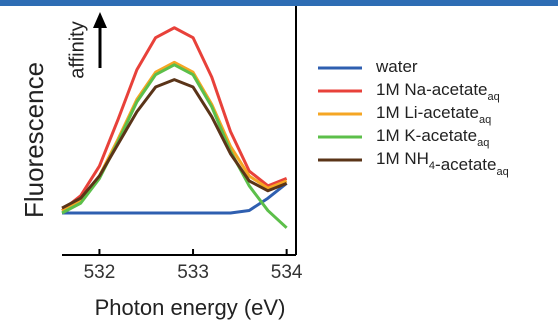 This screenshot has height=331, width=558. I want to click on annotation: affinity, so click(77, 49).